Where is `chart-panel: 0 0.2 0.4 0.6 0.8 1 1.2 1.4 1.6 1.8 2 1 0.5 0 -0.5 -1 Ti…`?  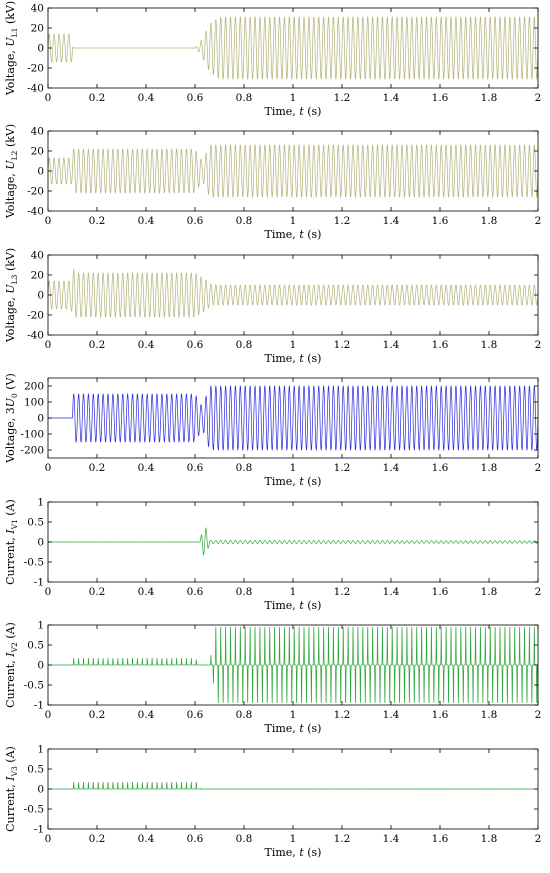 chart-panel: 0 0.2 0.4 0.6 0.8 1 1.2 1.4 1.6 1.8 2 1 0.5 0 -0.5 -1 Ti… is located at coordinates (272, 802).